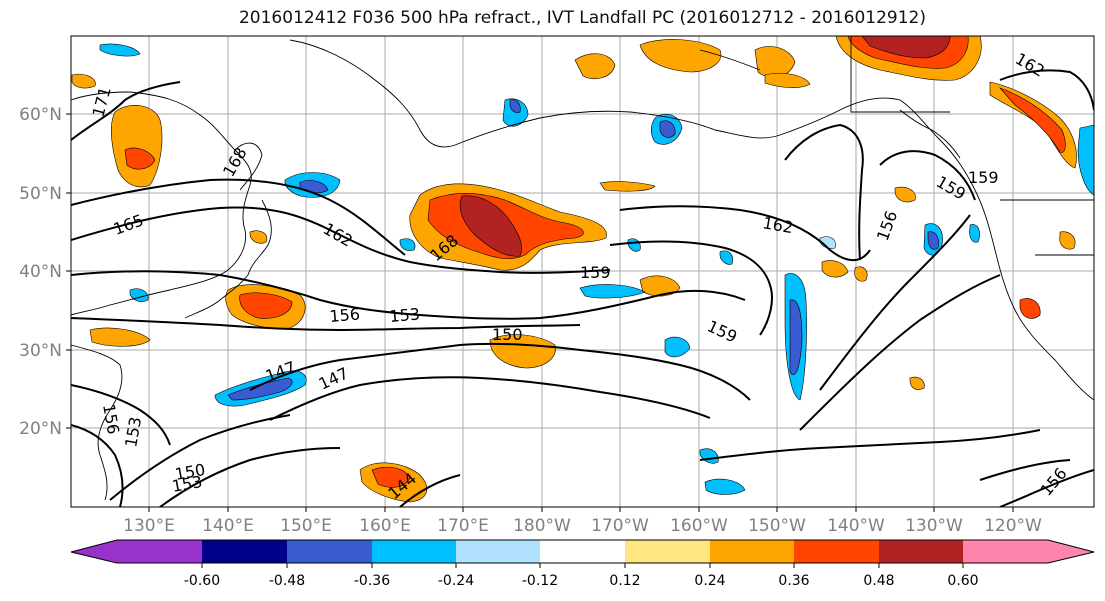  What do you see at coordinates (463, 526) in the screenshot?
I see `lon-label: 170°E` at bounding box center [463, 526].